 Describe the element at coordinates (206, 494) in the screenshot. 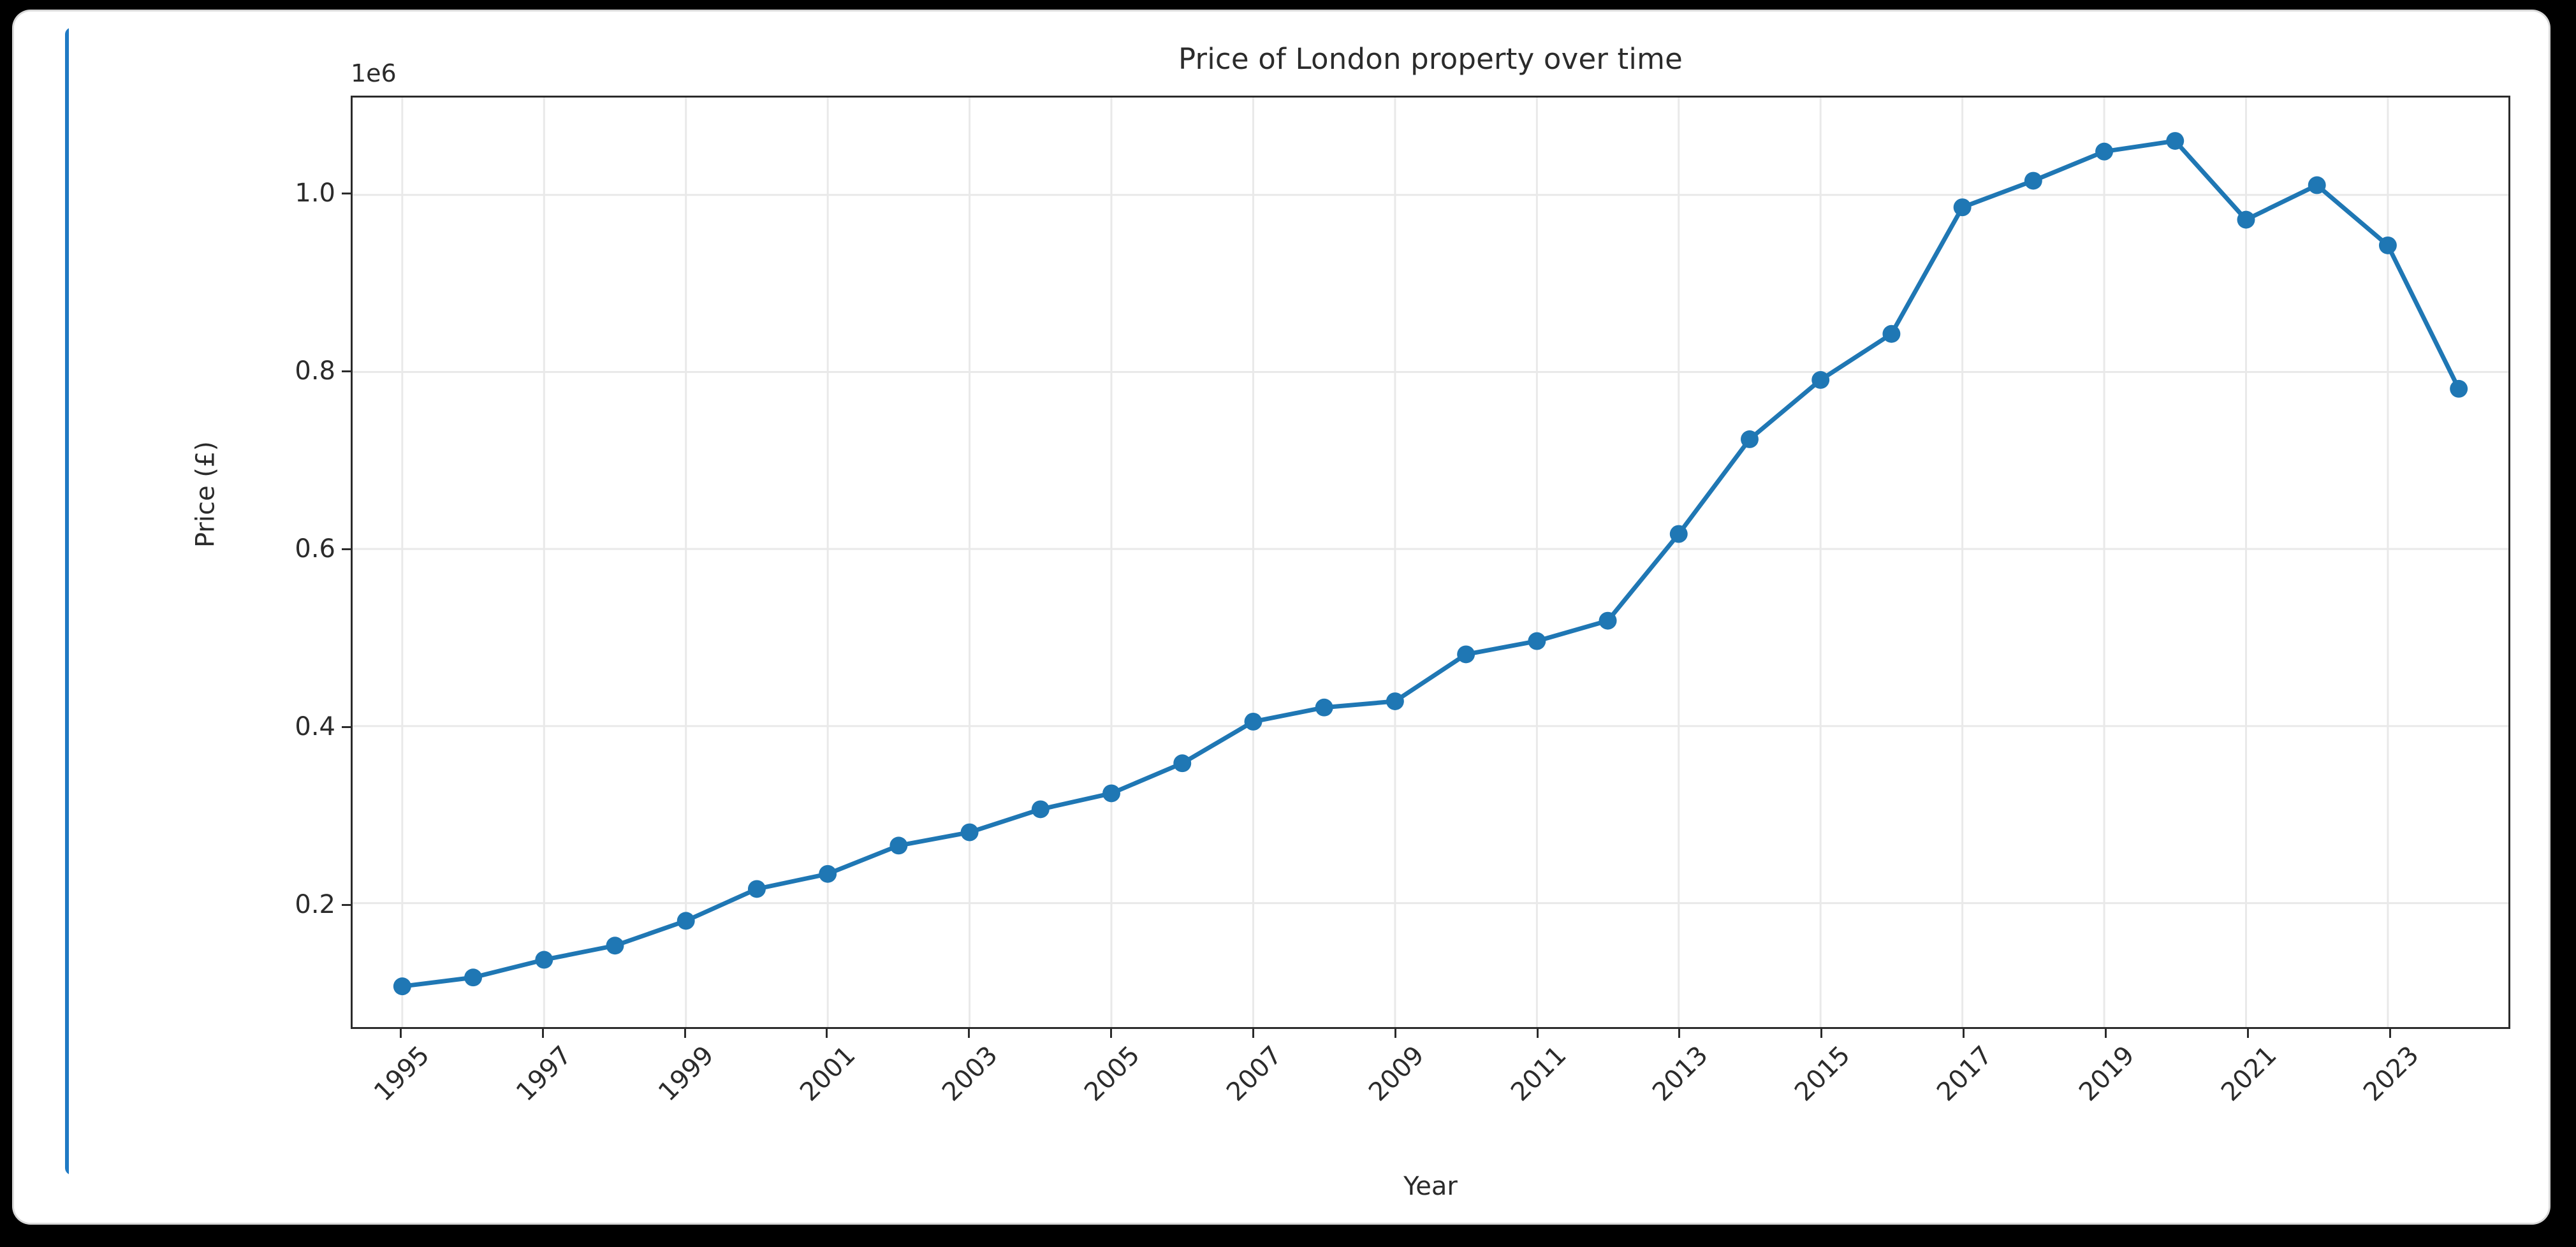

I see `y-axis-label: Price (£)` at that location.